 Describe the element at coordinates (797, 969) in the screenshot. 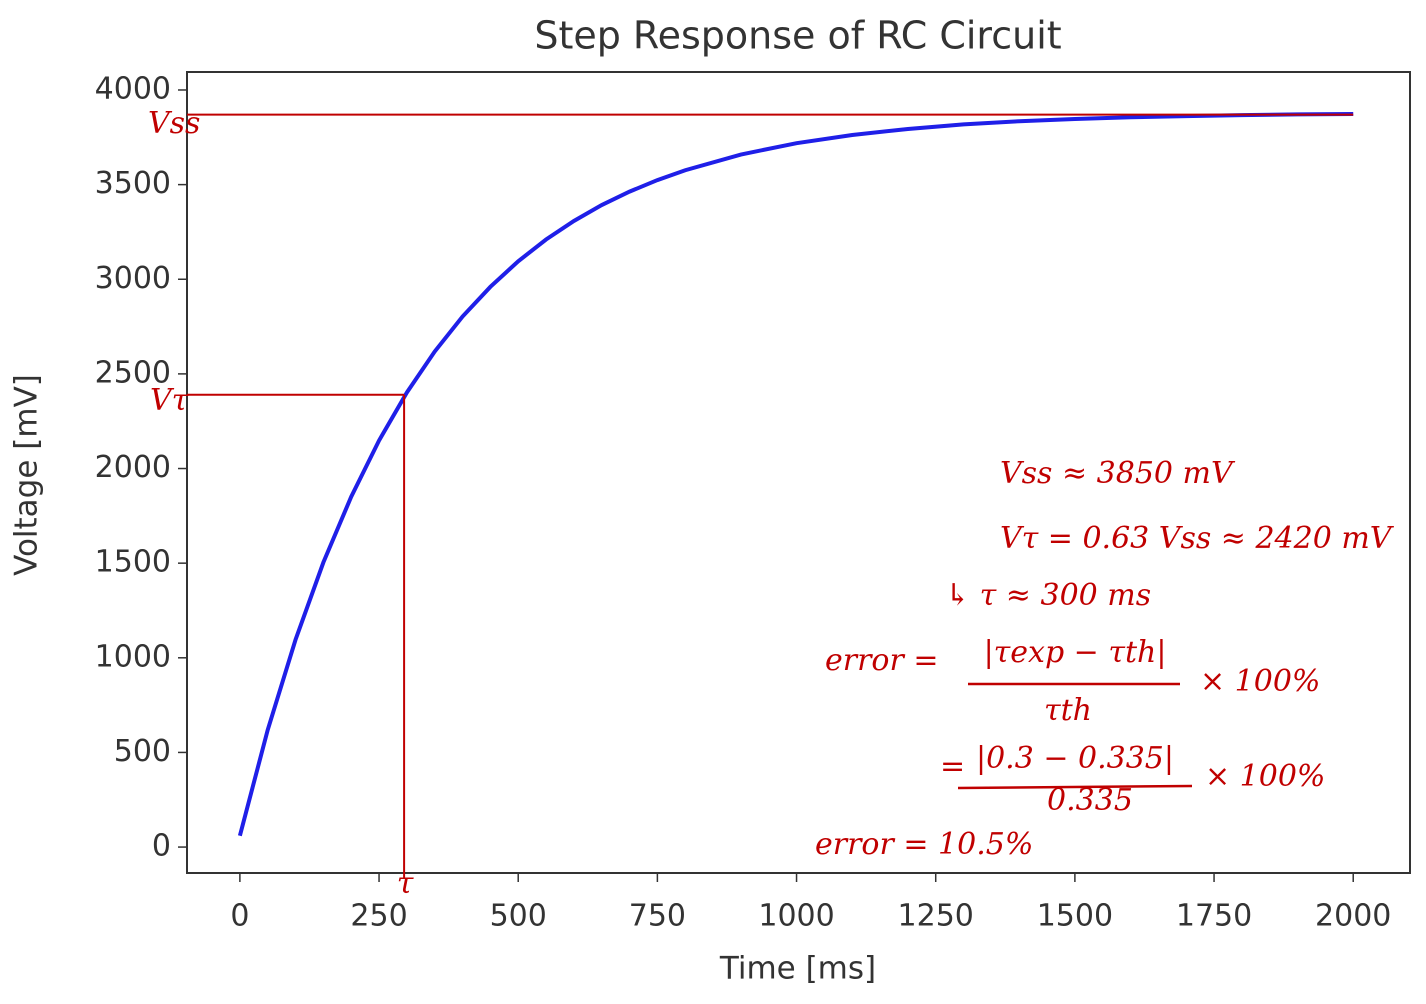

I see `x-axis-label: Time [ms]` at that location.